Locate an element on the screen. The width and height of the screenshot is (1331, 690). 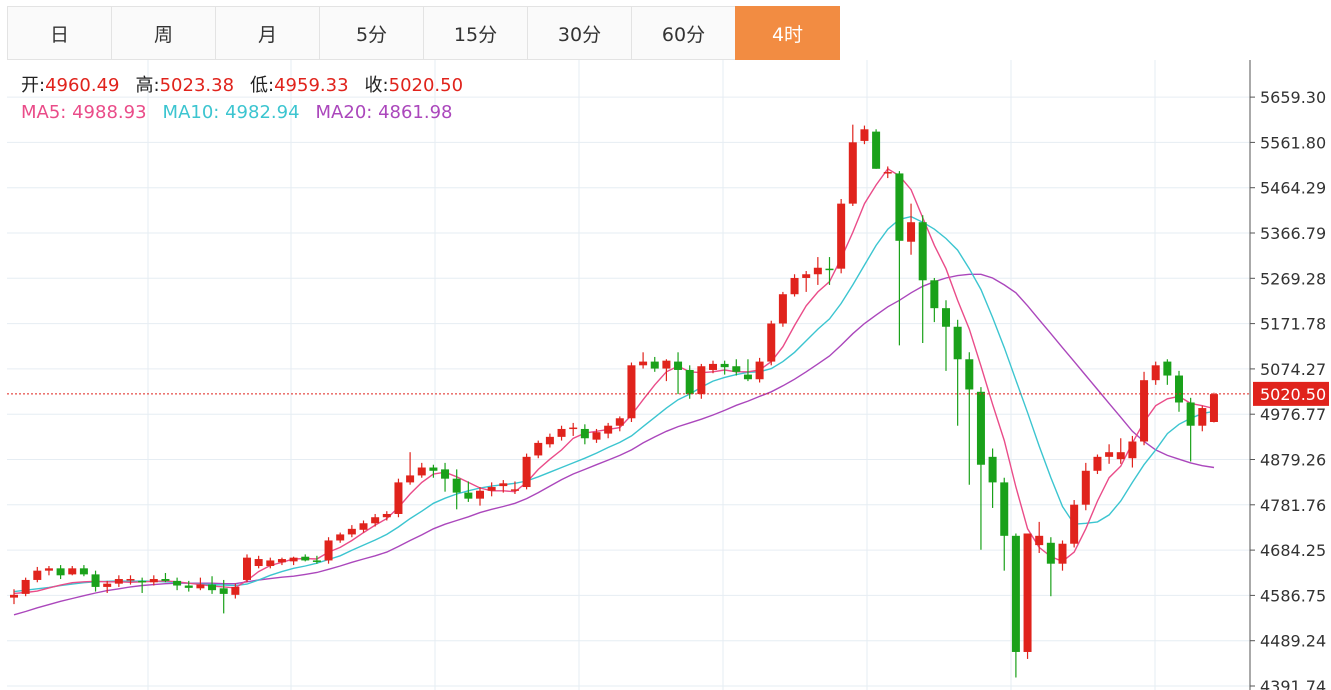
ma-row: MA5: 4988.93 MA10: 4982.94 MA20: 4861.98 is located at coordinates (250, 112).